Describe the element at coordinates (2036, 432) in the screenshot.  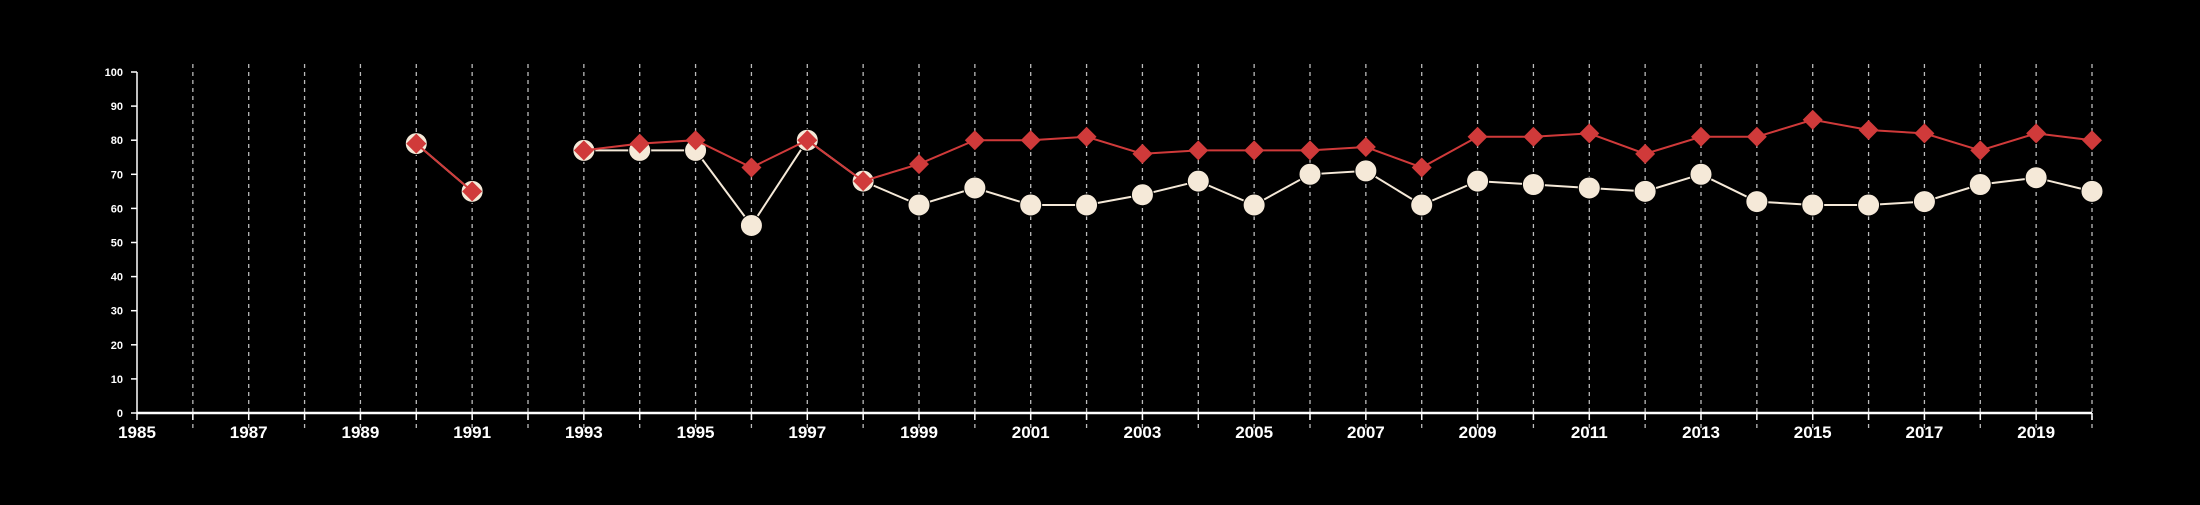
I see `x-tick-label: 2019` at that location.